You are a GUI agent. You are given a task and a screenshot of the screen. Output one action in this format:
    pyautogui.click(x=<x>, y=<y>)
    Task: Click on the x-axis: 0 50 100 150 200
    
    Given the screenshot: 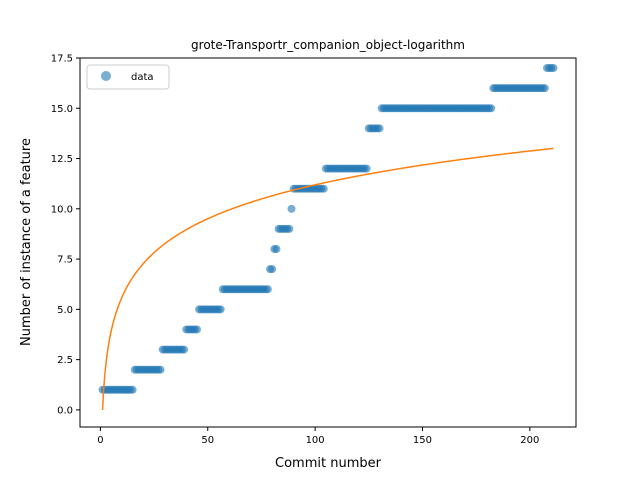 What is the action you would take?
    pyautogui.click(x=318, y=436)
    